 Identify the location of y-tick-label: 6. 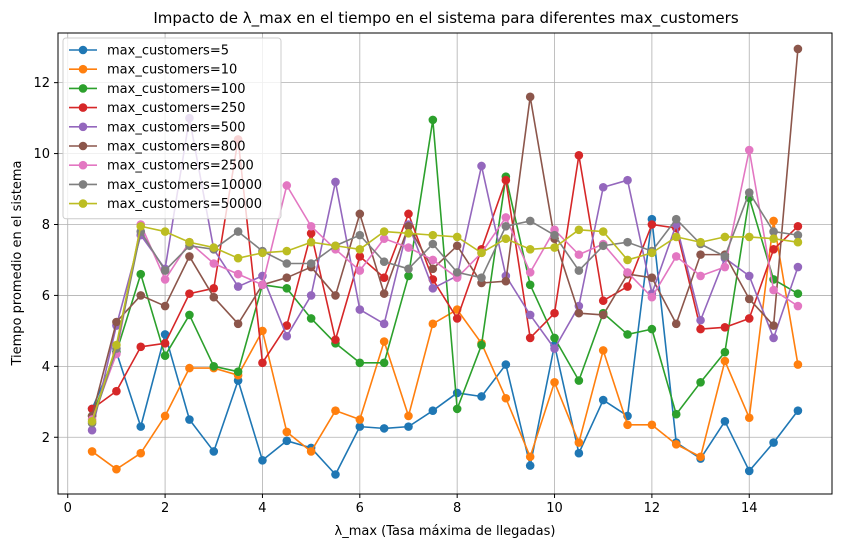
(46, 296).